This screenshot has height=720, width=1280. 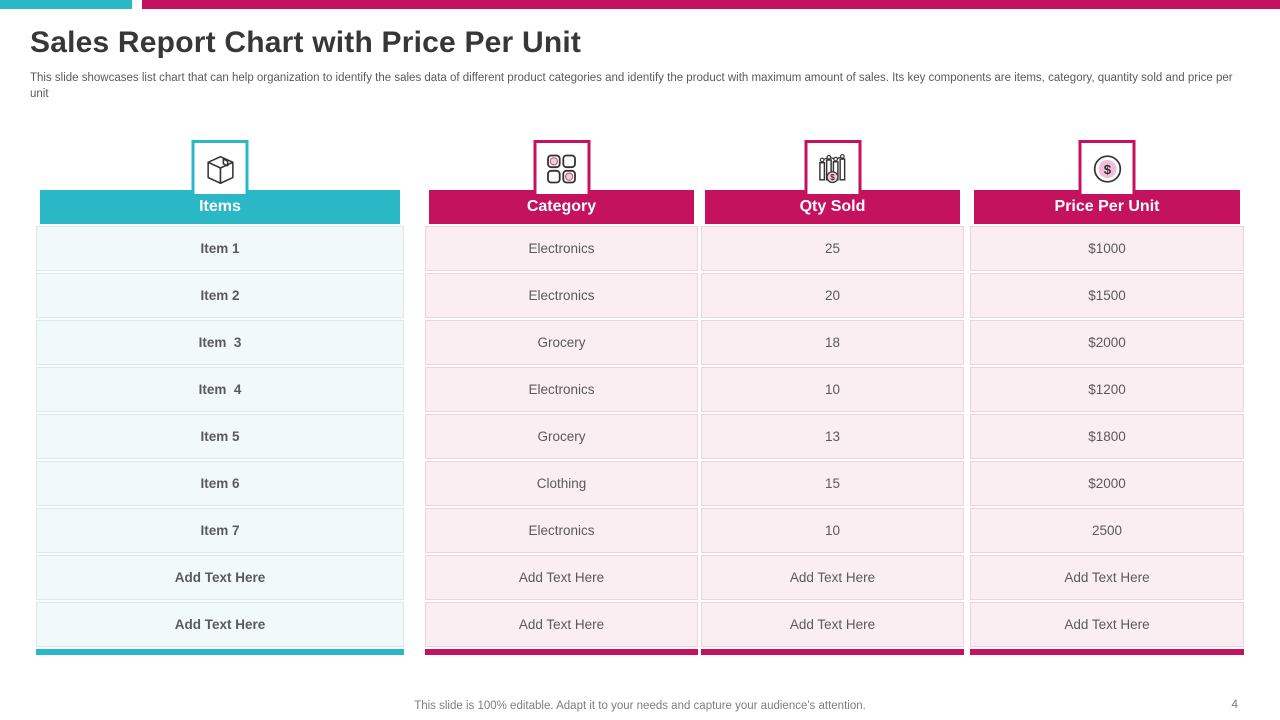 What do you see at coordinates (832, 342) in the screenshot?
I see `table-cell: 18` at bounding box center [832, 342].